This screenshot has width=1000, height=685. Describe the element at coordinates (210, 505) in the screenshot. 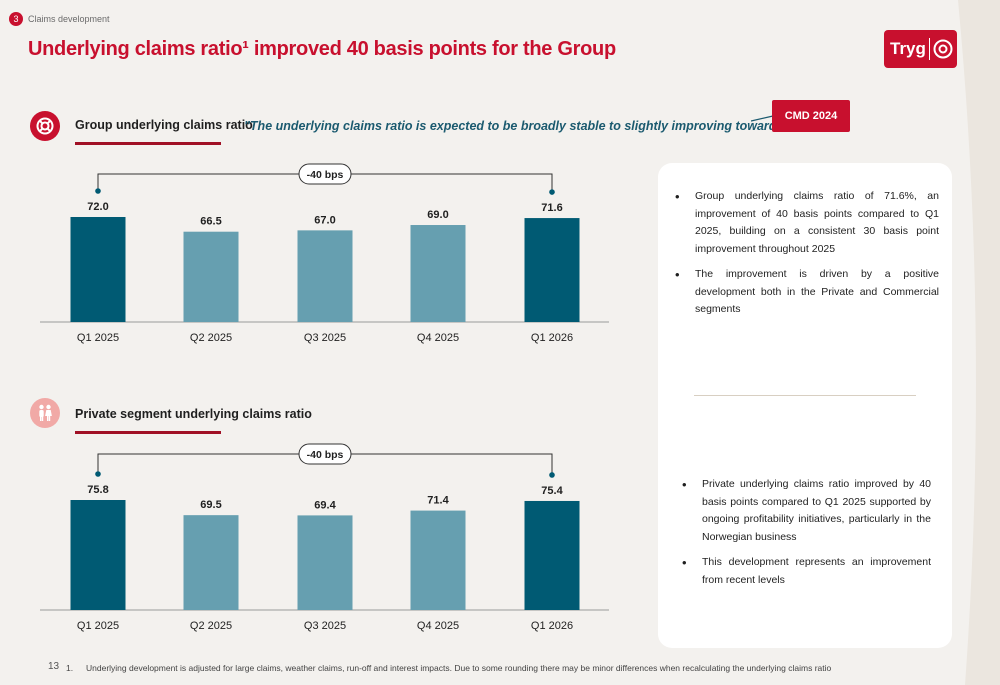

I see `bar-value-label: 69.5` at that location.